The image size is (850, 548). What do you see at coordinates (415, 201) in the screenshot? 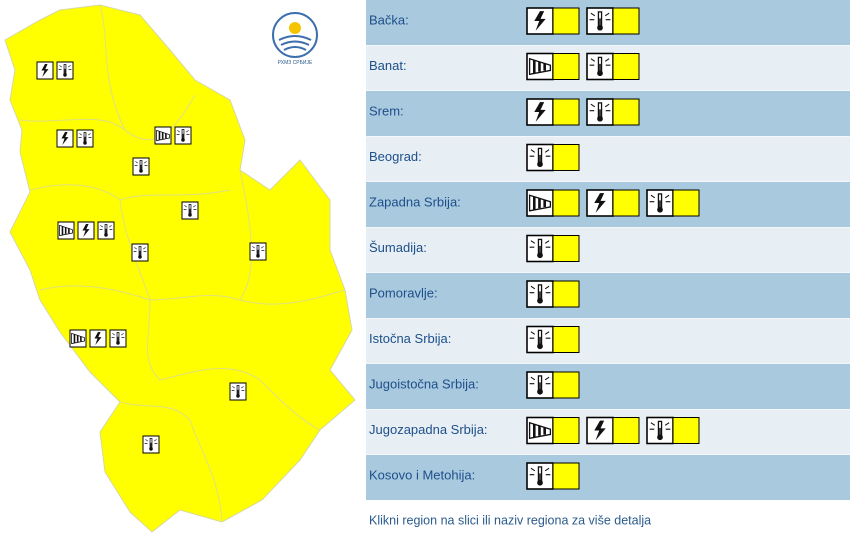
I see `region-name: Zapadna Srbija:` at bounding box center [415, 201].